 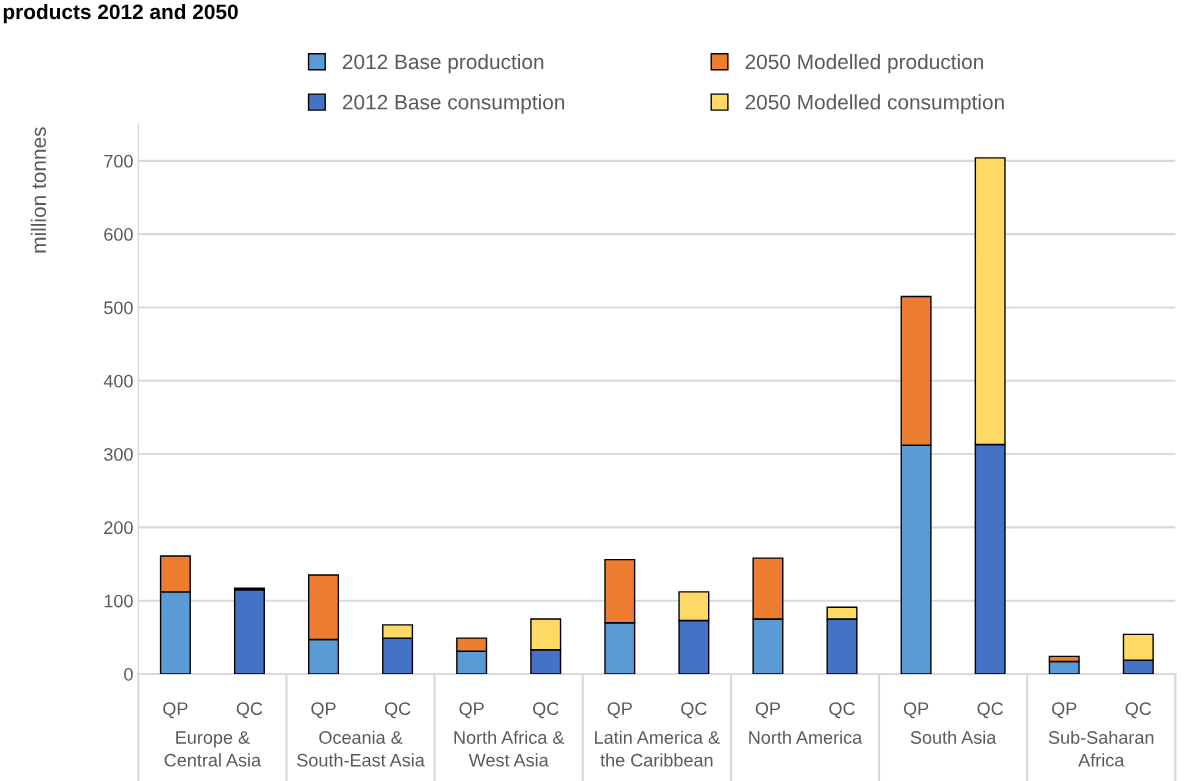 What do you see at coordinates (118, 234) in the screenshot?
I see `y-tick-label: 600` at bounding box center [118, 234].